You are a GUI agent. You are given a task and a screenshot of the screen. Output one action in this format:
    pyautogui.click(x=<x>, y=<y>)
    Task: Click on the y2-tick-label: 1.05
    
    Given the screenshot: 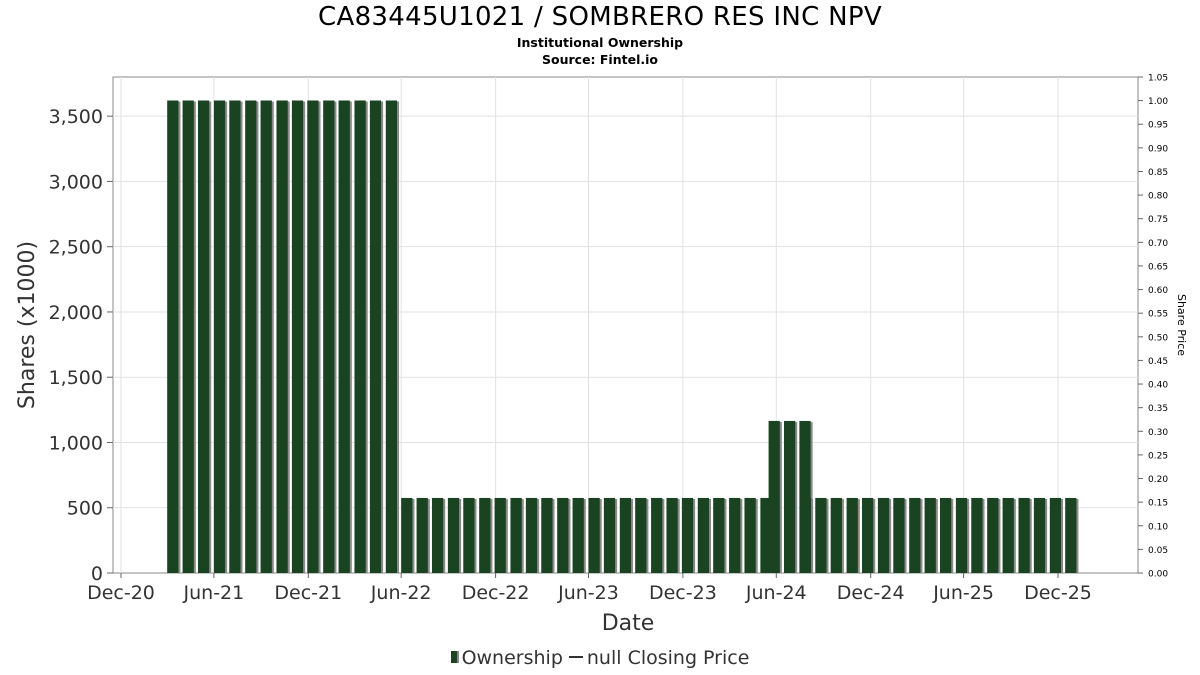 What is the action you would take?
    pyautogui.click(x=1158, y=79)
    